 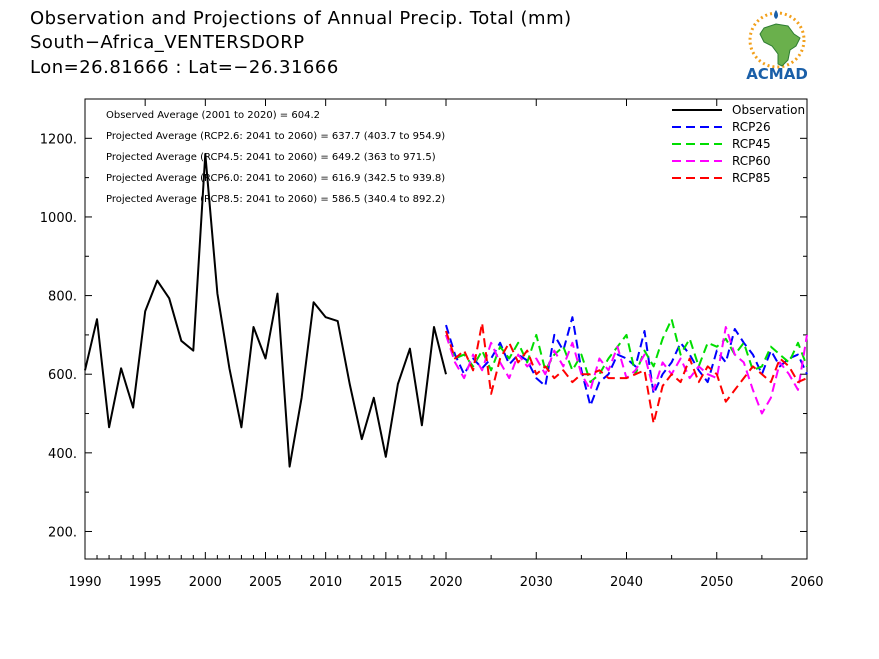 I want to click on y-tick-label: 600., so click(x=62, y=375).